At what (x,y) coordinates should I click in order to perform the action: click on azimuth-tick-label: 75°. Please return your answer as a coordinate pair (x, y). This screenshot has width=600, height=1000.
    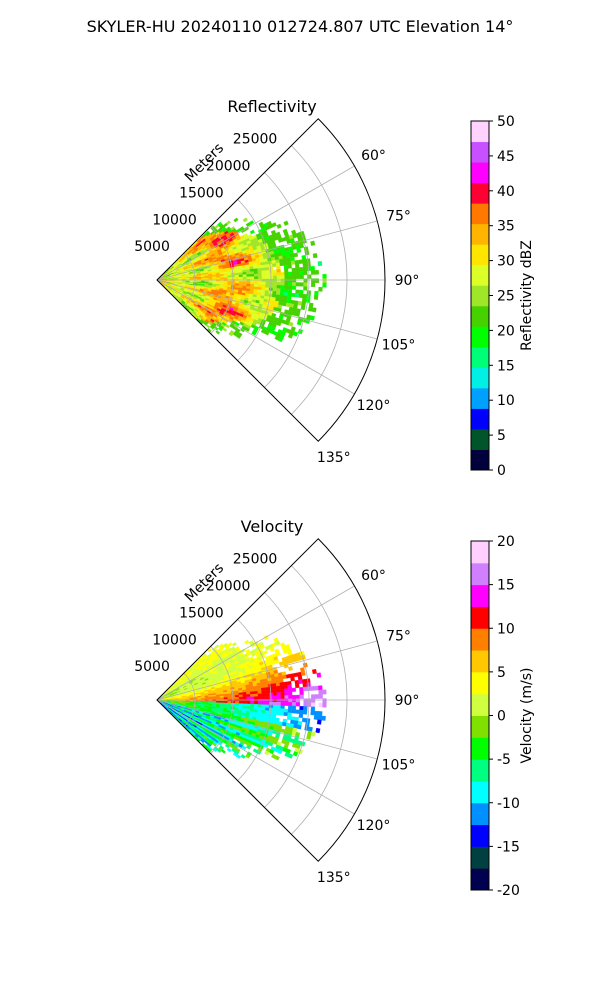
    Looking at the image, I should click on (398, 636).